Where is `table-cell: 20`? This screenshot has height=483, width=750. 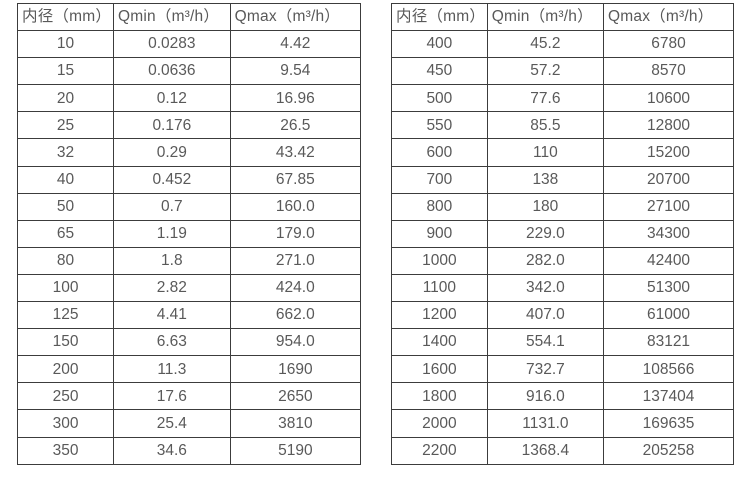
table-cell: 20 is located at coordinates (65, 98).